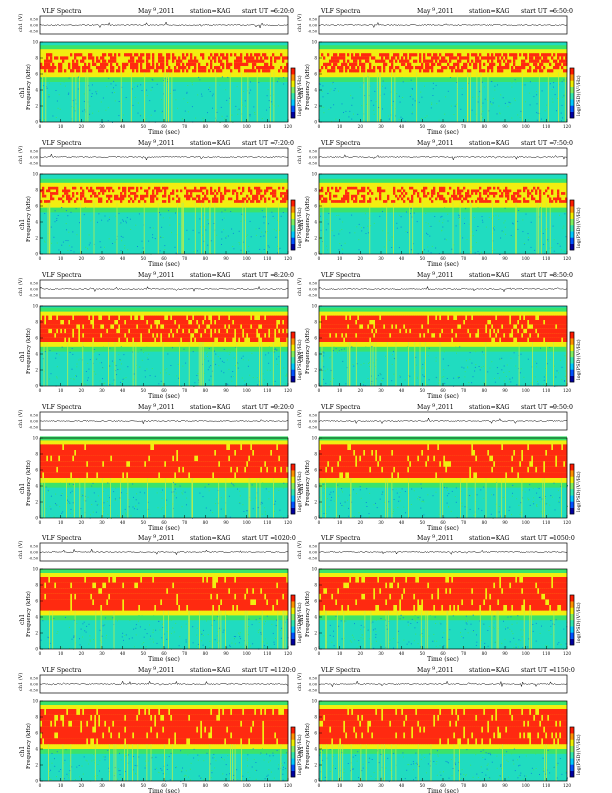  I want to click on y-tick-label: 10, so click(315, 174).